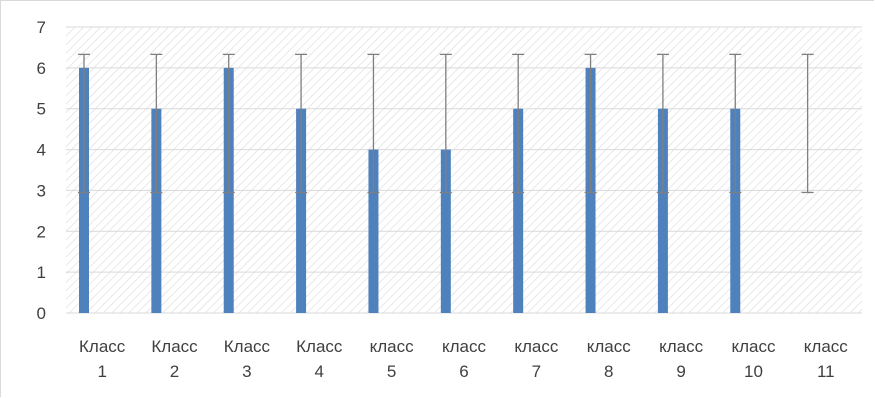  I want to click on x-tick-label-number: 6, so click(463, 371).